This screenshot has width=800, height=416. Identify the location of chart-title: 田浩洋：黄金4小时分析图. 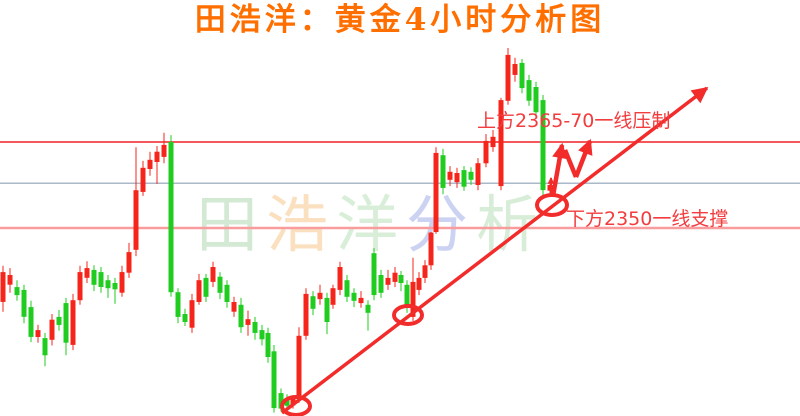
(400, 20).